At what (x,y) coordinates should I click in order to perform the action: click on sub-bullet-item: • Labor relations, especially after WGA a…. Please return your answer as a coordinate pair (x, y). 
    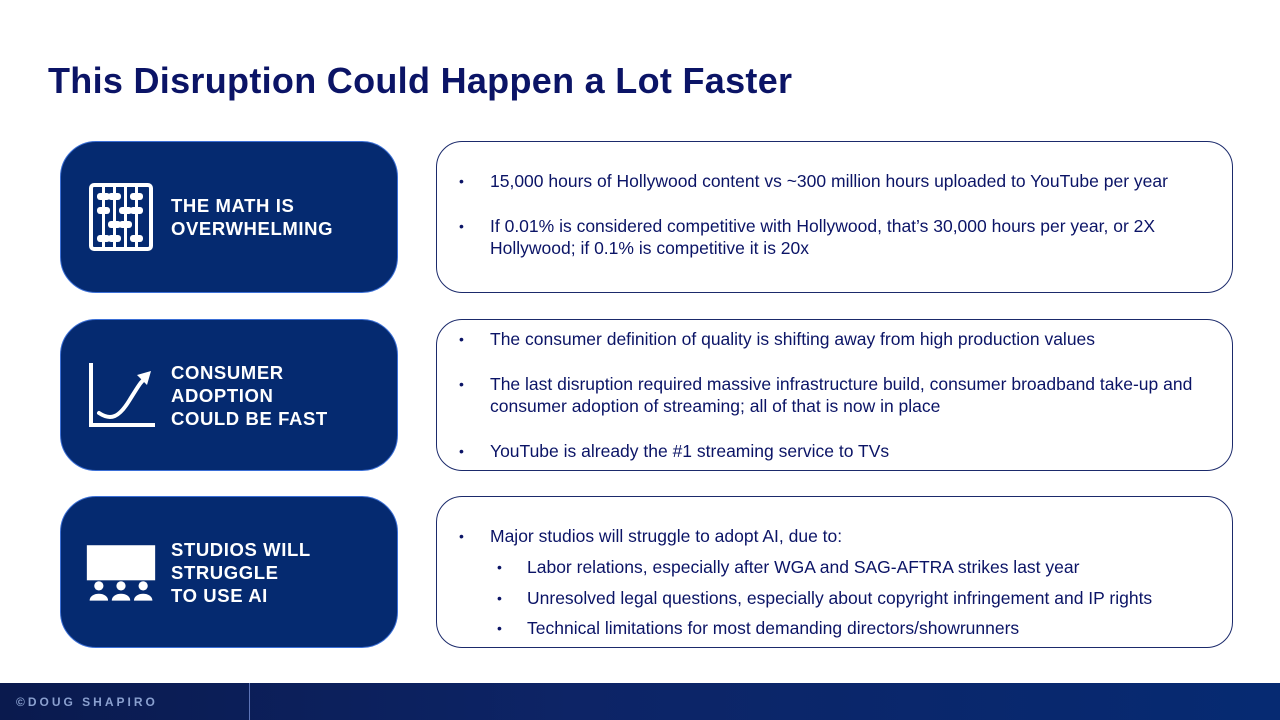
    Looking at the image, I should click on (788, 567).